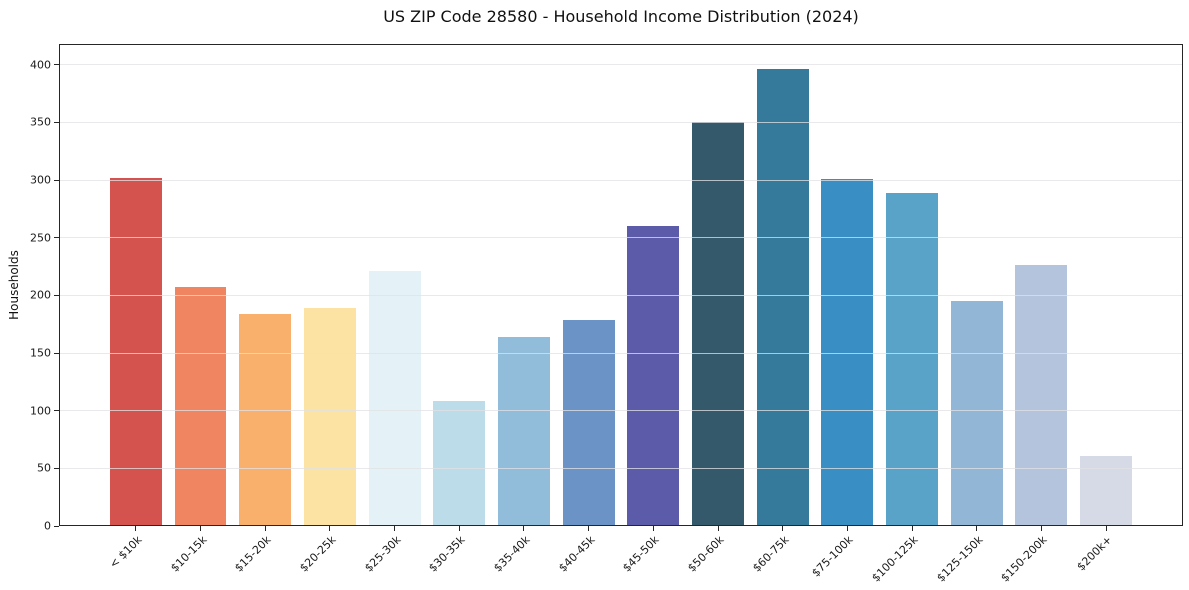 This screenshot has width=1189, height=590. Describe the element at coordinates (40, 65) in the screenshot. I see `y-tick-label: 400` at that location.